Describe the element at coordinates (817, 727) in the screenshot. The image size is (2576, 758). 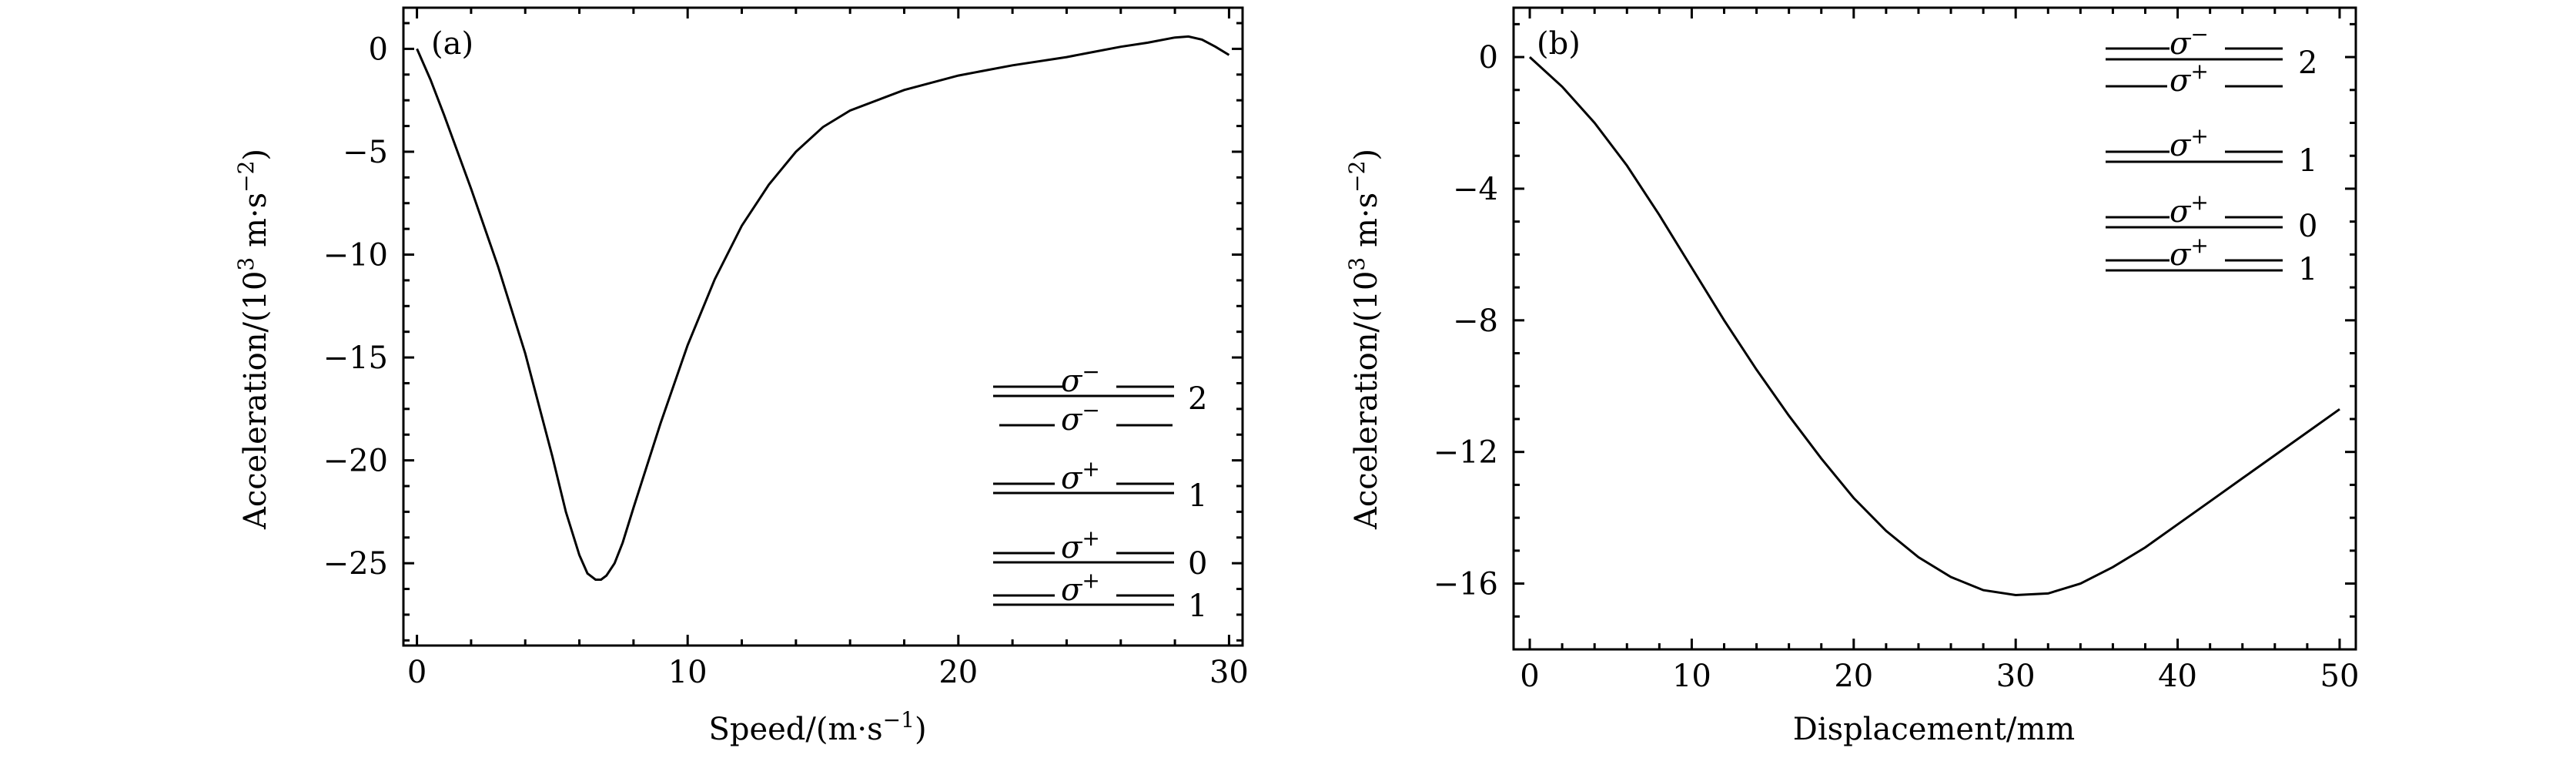
I see `x-axis-label-a: Speed/(m·s−1)` at that location.